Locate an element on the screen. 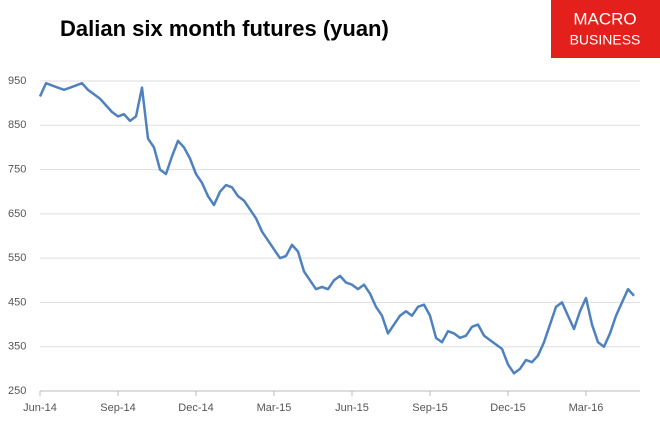 This screenshot has width=660, height=423. x-tick-label: Dec-14 is located at coordinates (195, 408).